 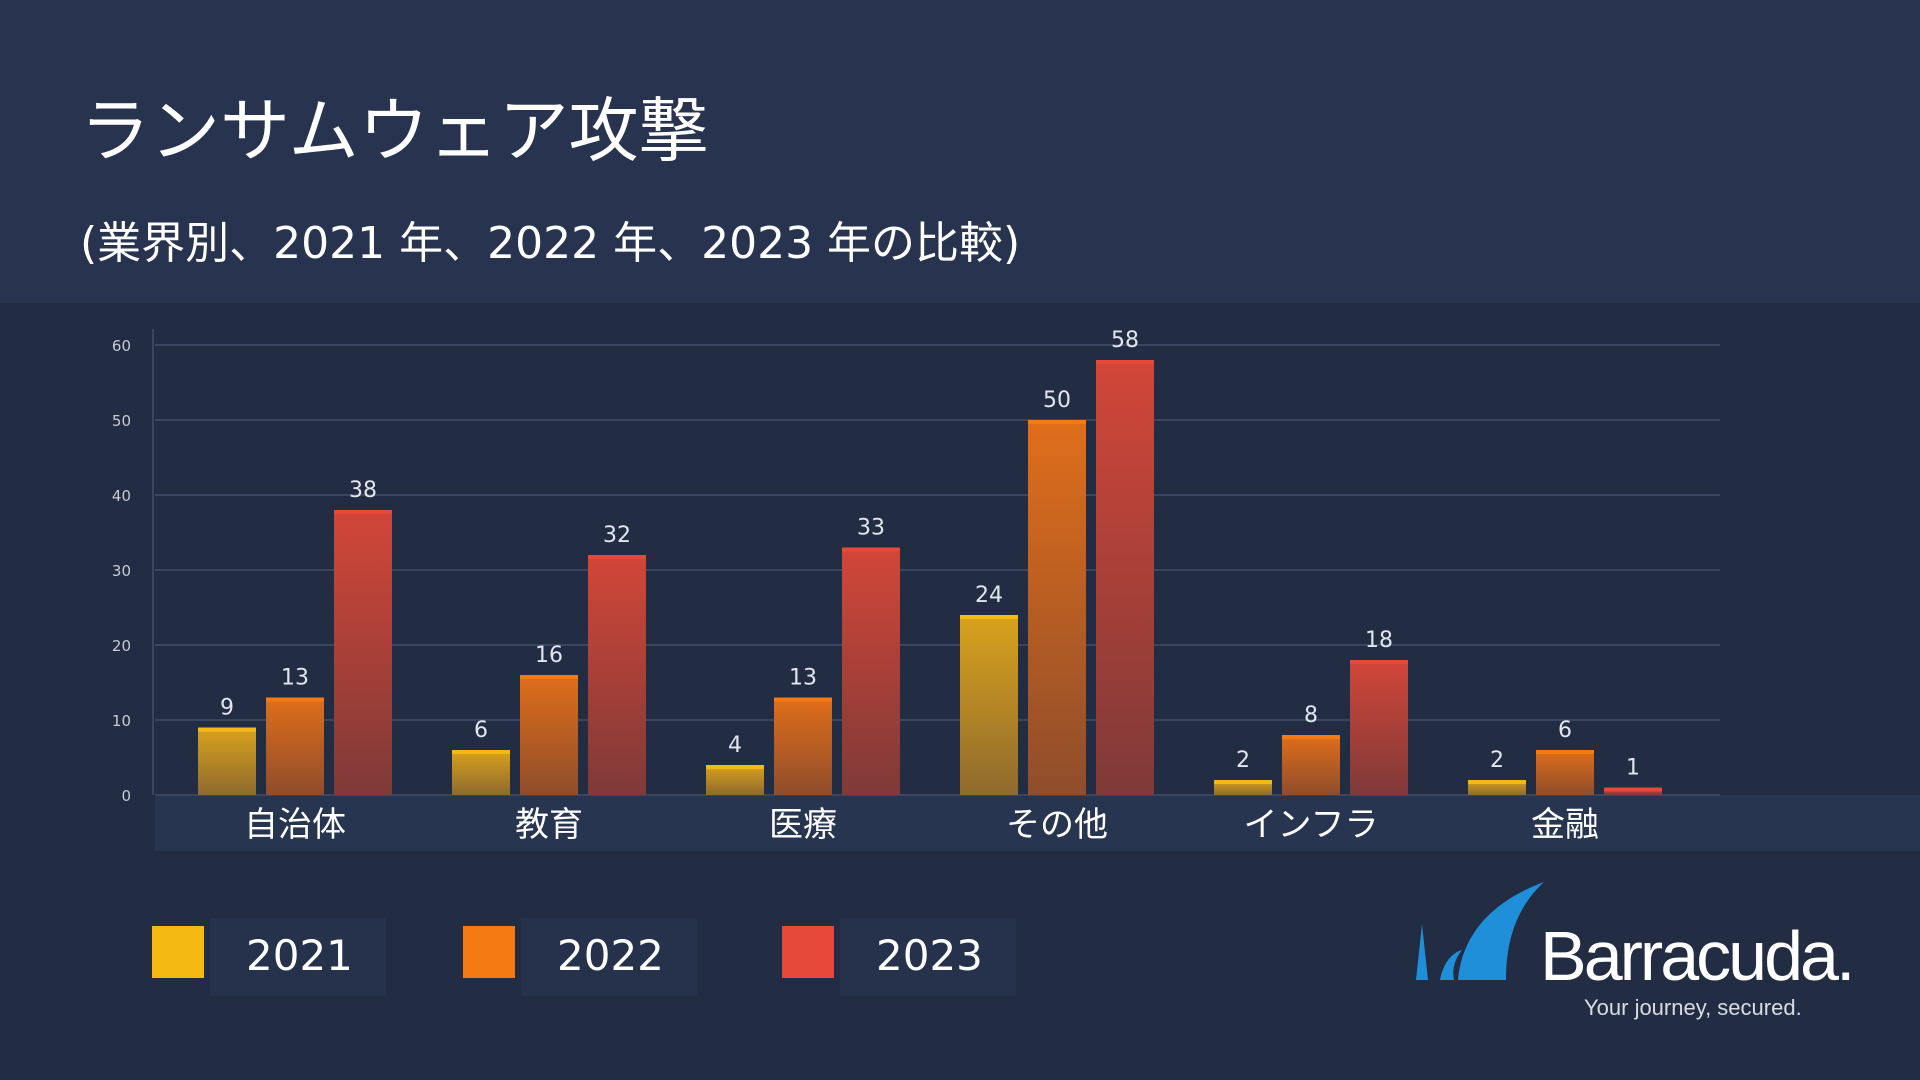 I want to click on data-label: 50, so click(x=1057, y=400).